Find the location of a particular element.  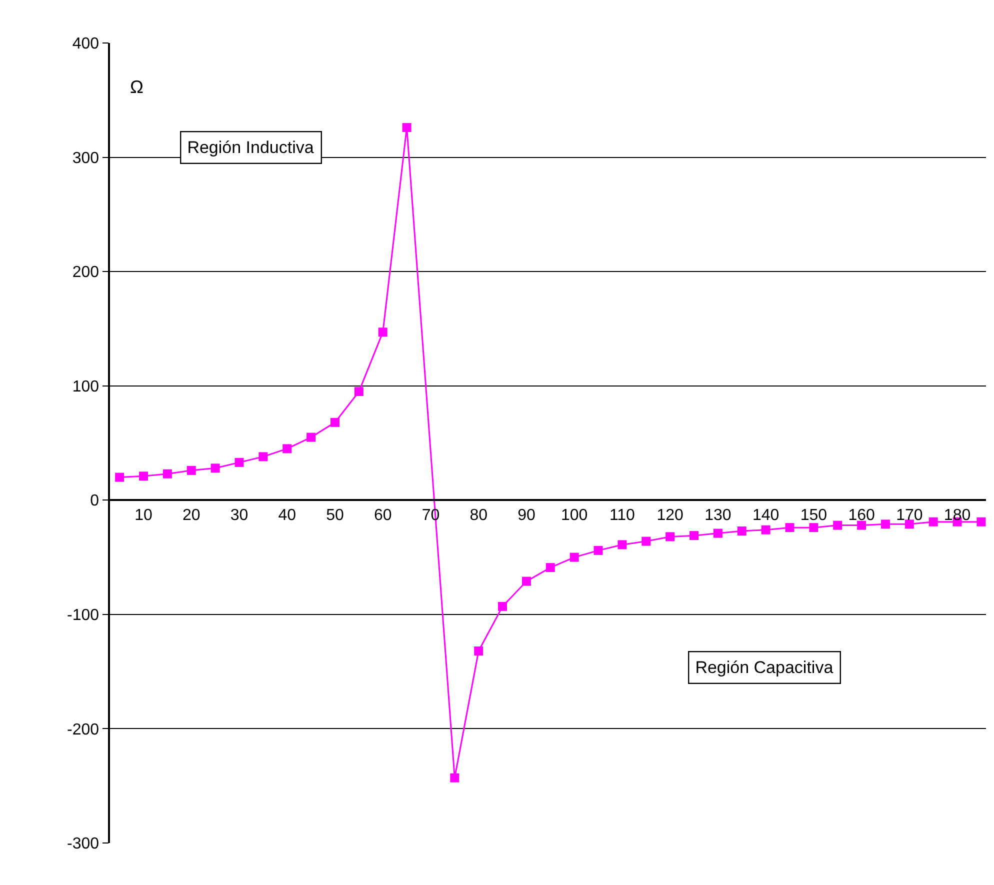

x-tick-label: 80 is located at coordinates (479, 515).